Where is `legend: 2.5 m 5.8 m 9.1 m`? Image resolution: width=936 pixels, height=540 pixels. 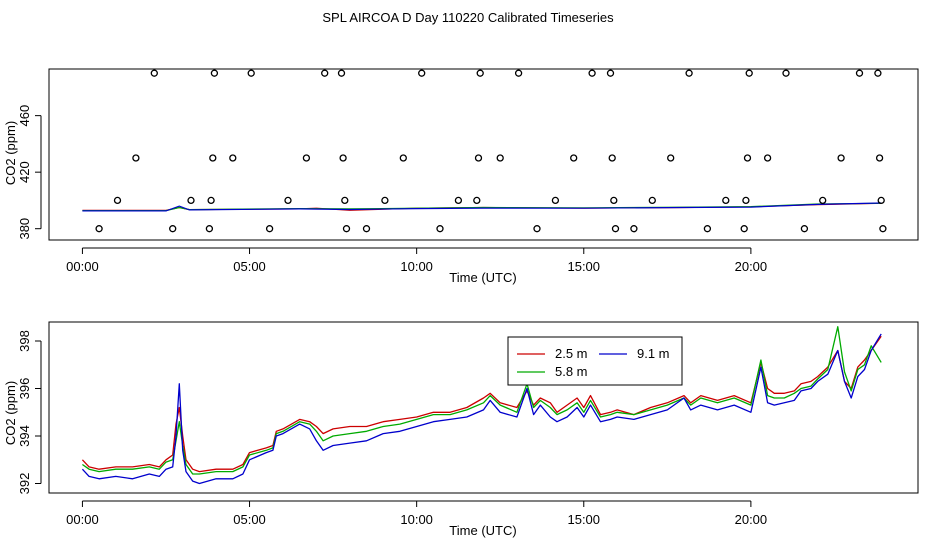 legend: 2.5 m 5.8 m 9.1 m is located at coordinates (595, 361).